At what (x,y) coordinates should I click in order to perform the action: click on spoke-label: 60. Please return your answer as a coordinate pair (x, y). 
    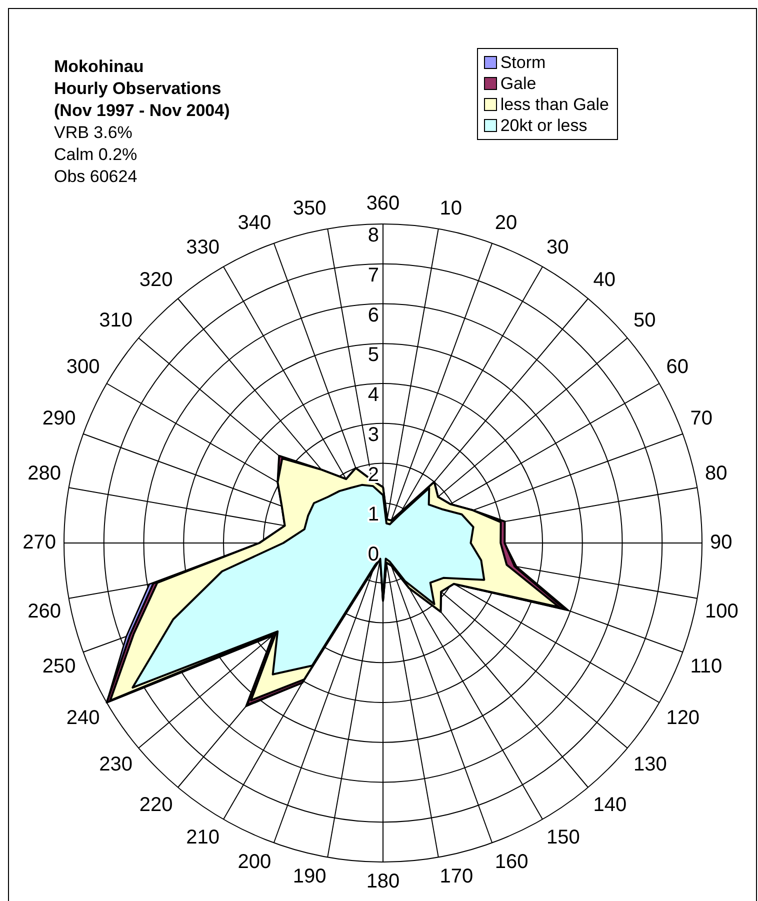
    Looking at the image, I should click on (677, 367).